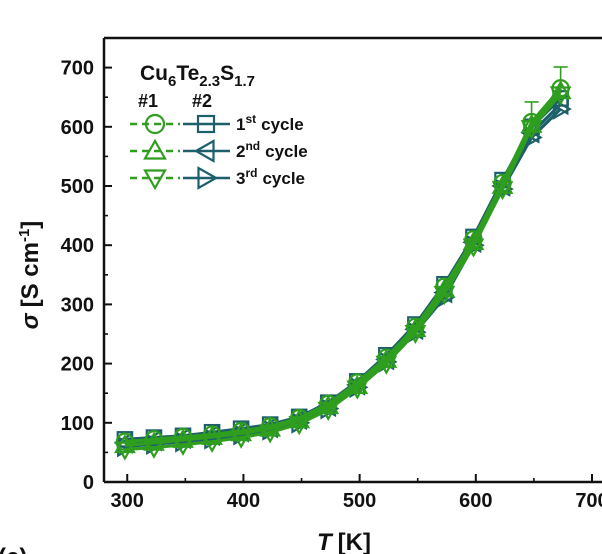  What do you see at coordinates (30, 320) in the screenshot?
I see `y-axis-variable: σ` at bounding box center [30, 320].